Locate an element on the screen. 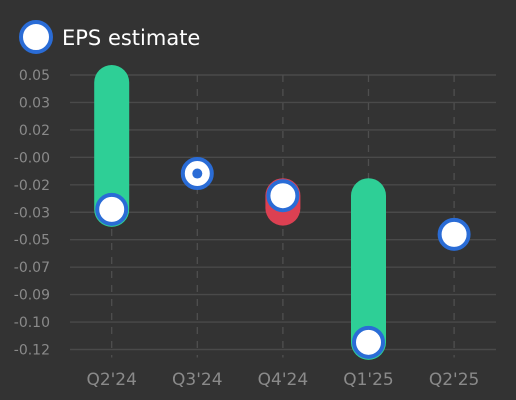  y-tick-label: -0.02 is located at coordinates (32, 186).